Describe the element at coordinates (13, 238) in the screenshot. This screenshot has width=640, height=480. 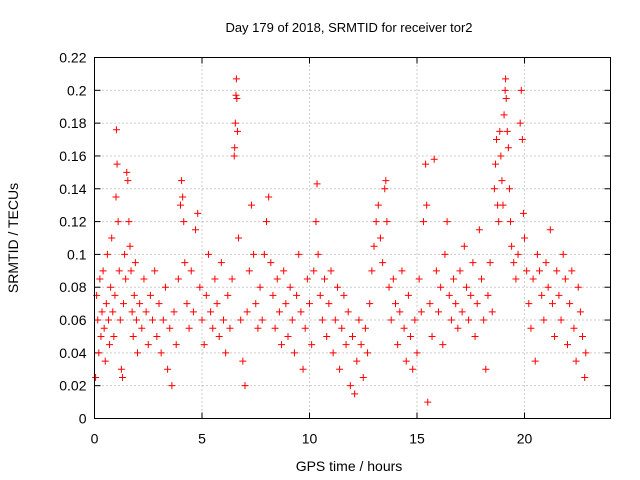
I see `y-axis-label: SRMTID / TECUs` at that location.